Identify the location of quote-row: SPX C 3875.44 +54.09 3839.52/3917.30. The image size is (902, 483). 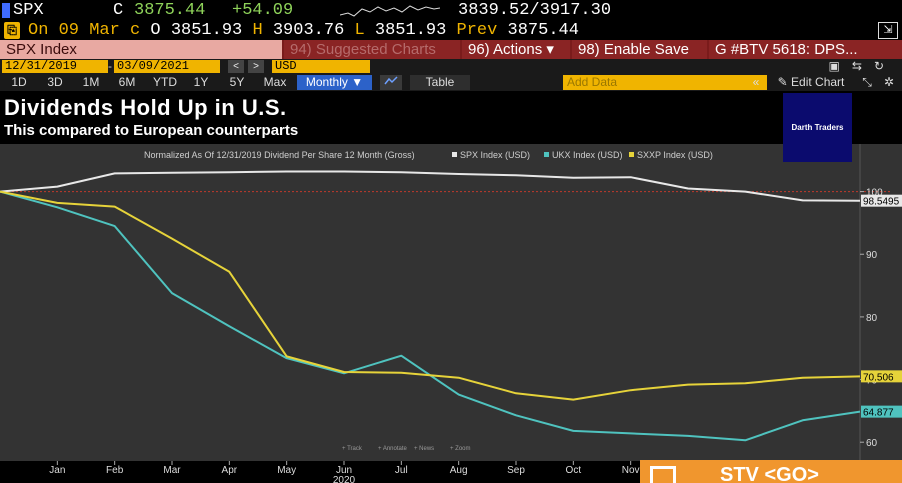
(451, 10).